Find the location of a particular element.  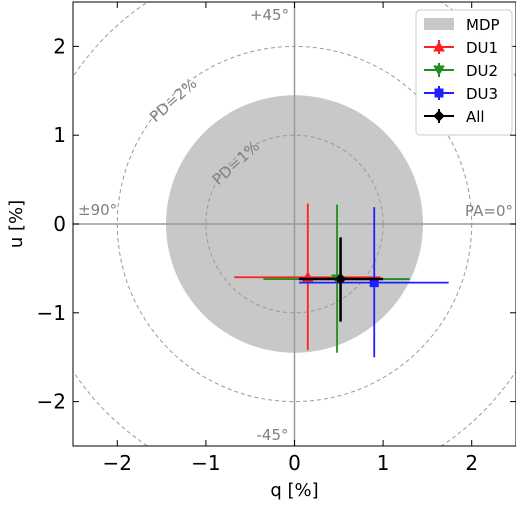

pd-circle-label-2: PD=2% is located at coordinates (173, 99).